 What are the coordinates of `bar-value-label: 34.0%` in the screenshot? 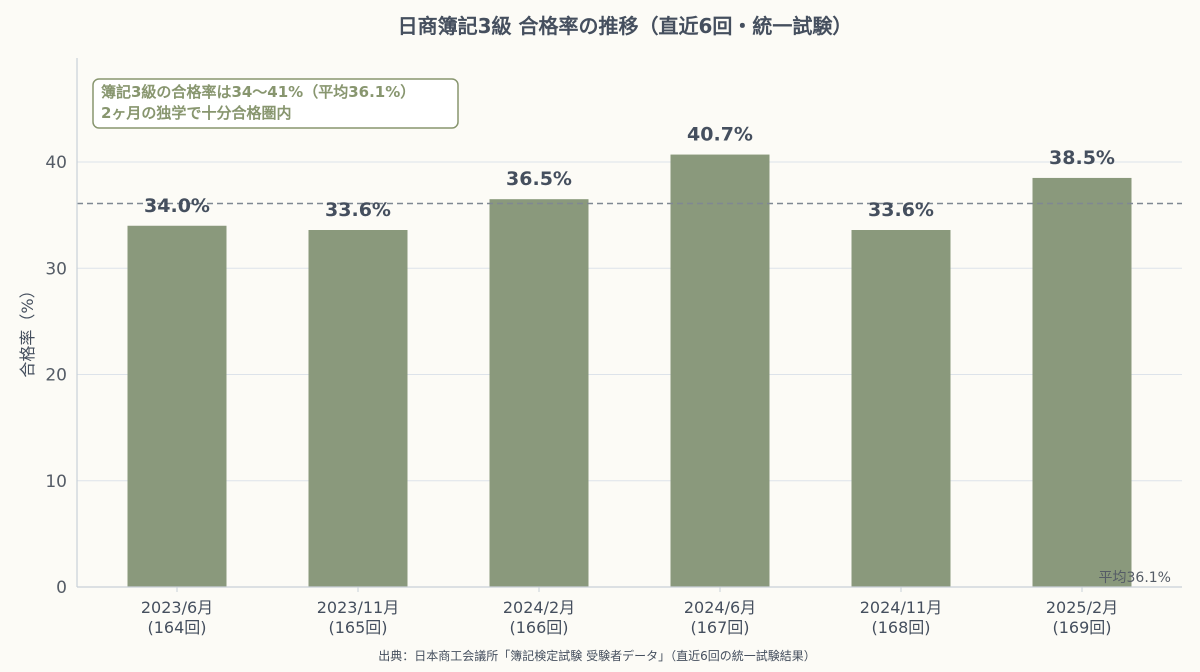 It's located at (177, 206).